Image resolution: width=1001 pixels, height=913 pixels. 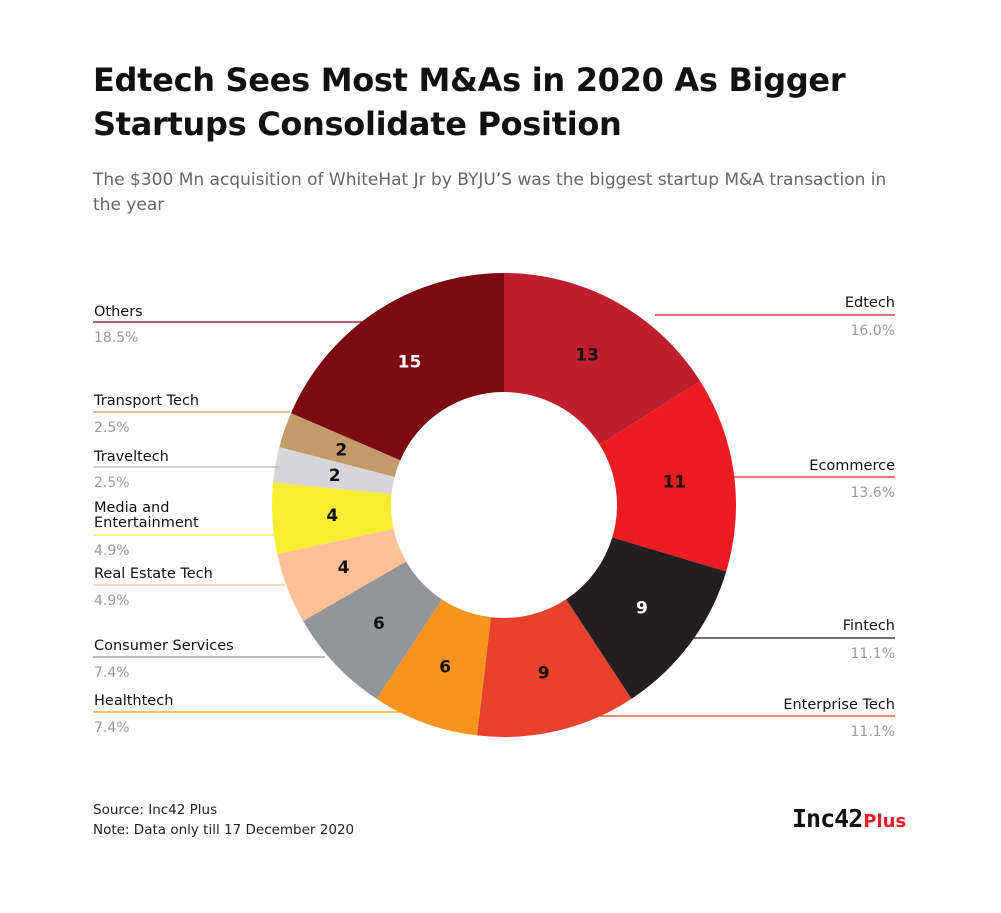 What do you see at coordinates (433, 667) in the screenshot?
I see `slice-healthtech` at bounding box center [433, 667].